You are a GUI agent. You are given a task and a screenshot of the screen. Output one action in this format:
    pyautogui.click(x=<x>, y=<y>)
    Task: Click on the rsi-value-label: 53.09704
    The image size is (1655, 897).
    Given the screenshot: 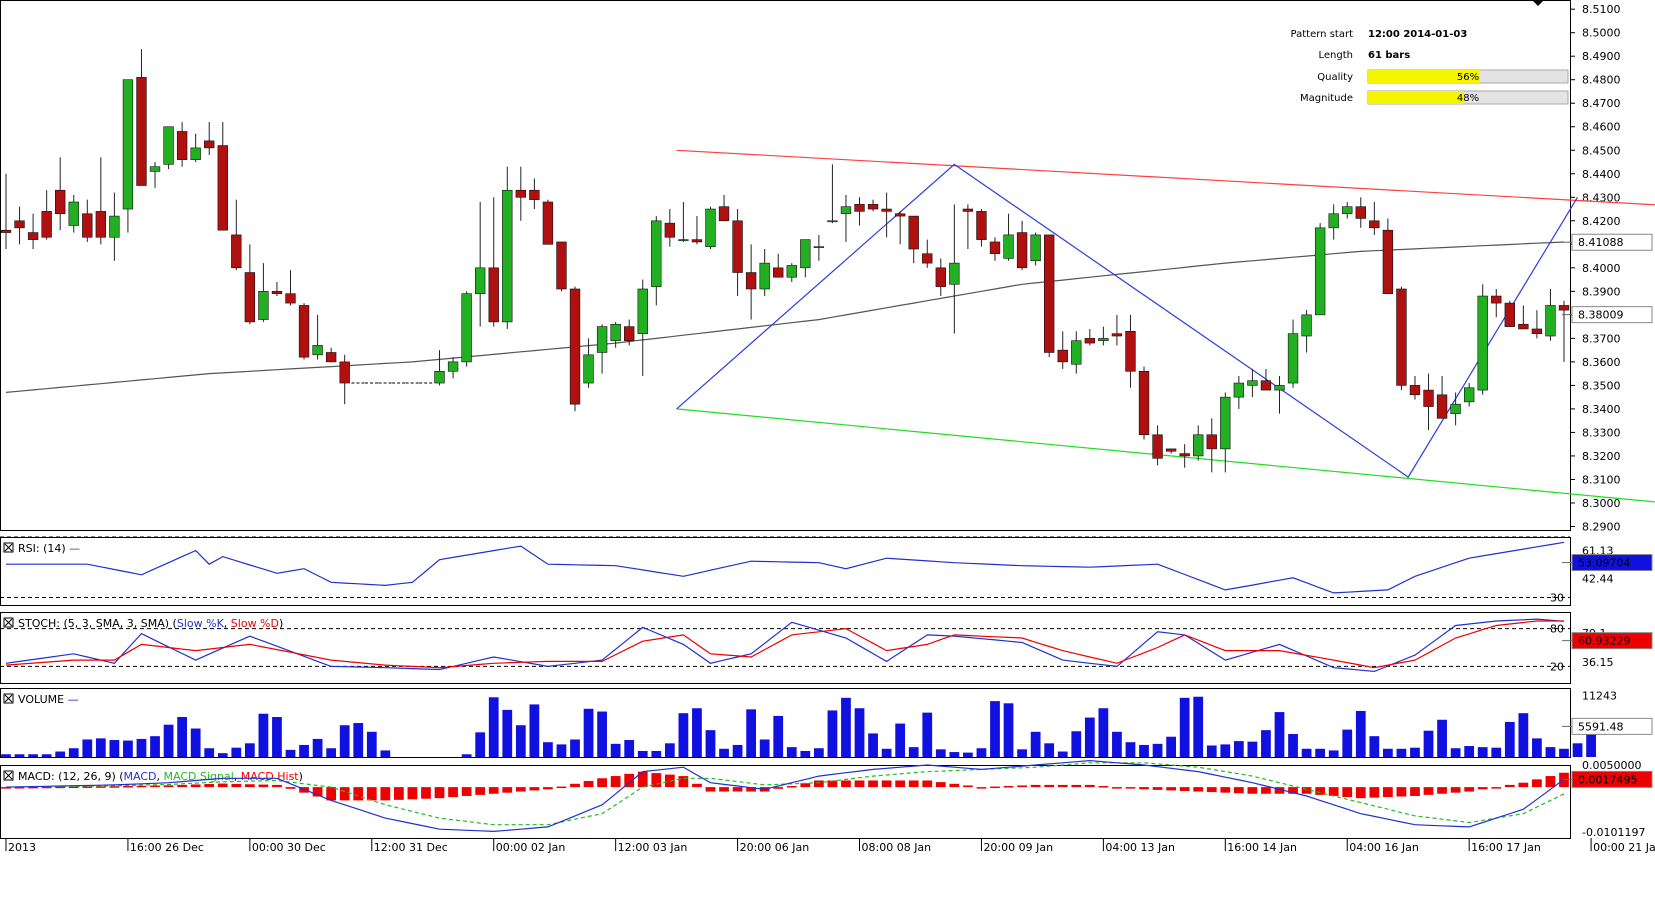 What is the action you would take?
    pyautogui.click(x=1604, y=563)
    